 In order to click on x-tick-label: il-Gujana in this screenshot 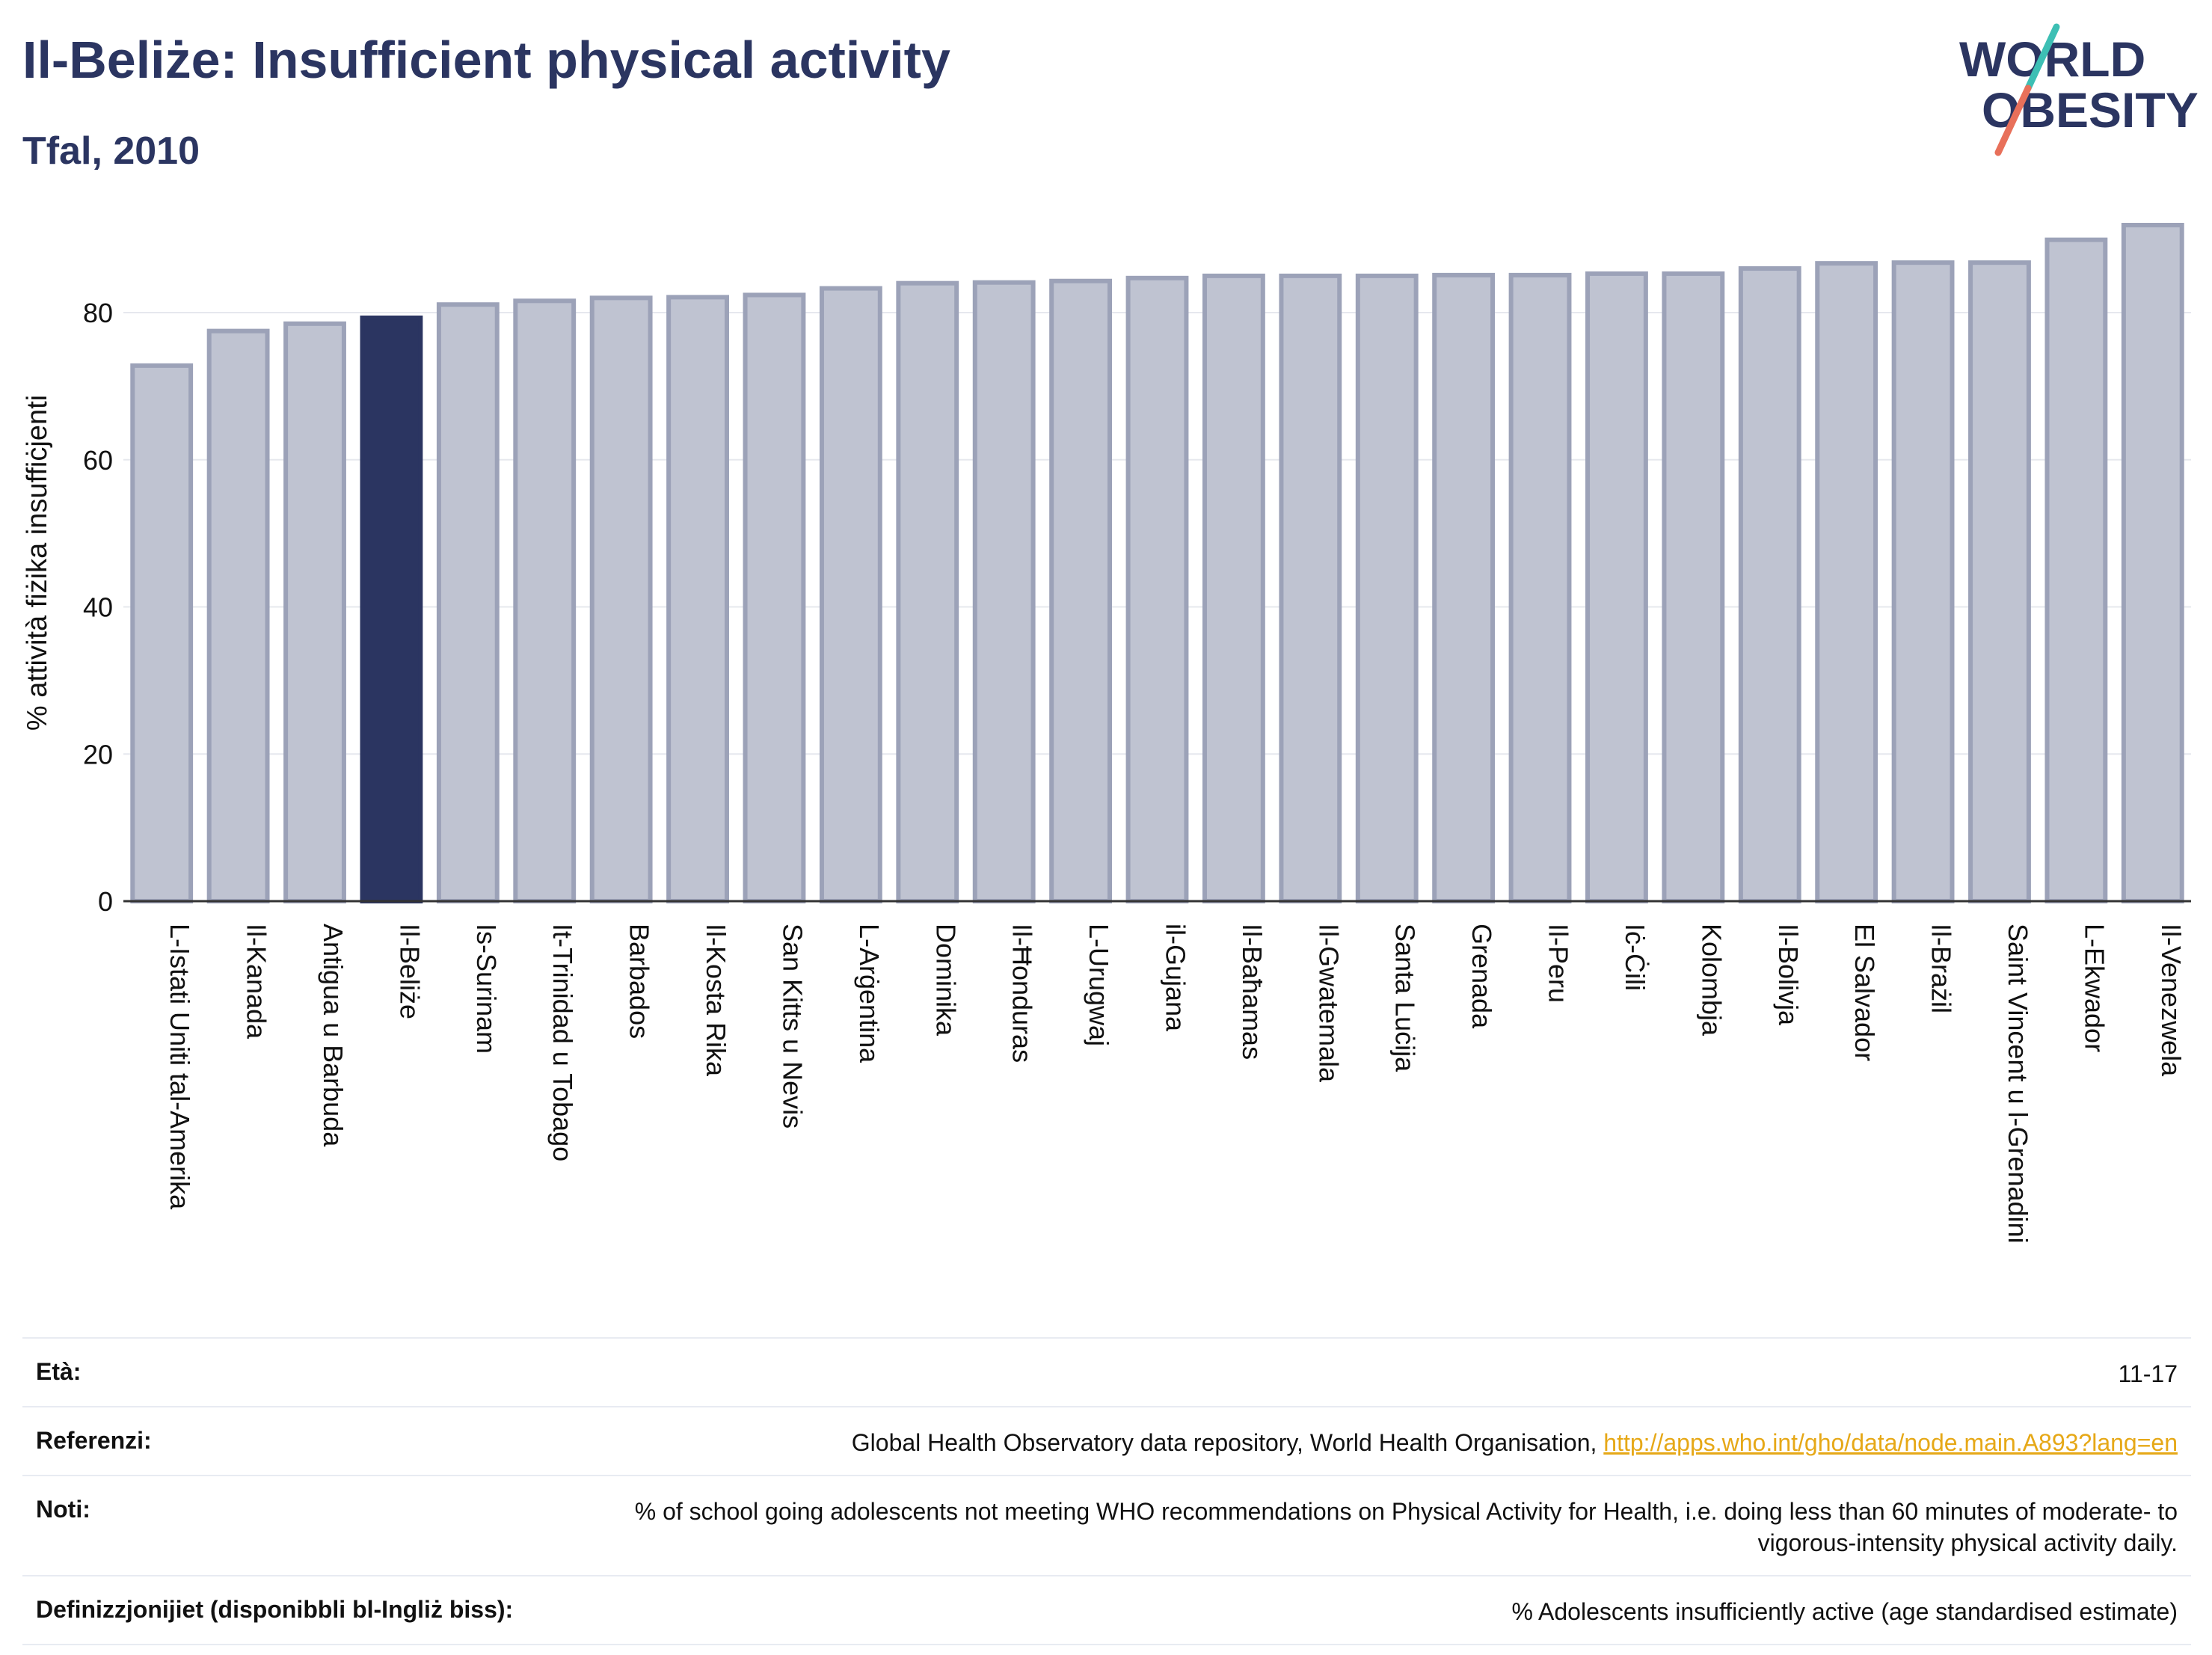, I will do `click(1176, 978)`.